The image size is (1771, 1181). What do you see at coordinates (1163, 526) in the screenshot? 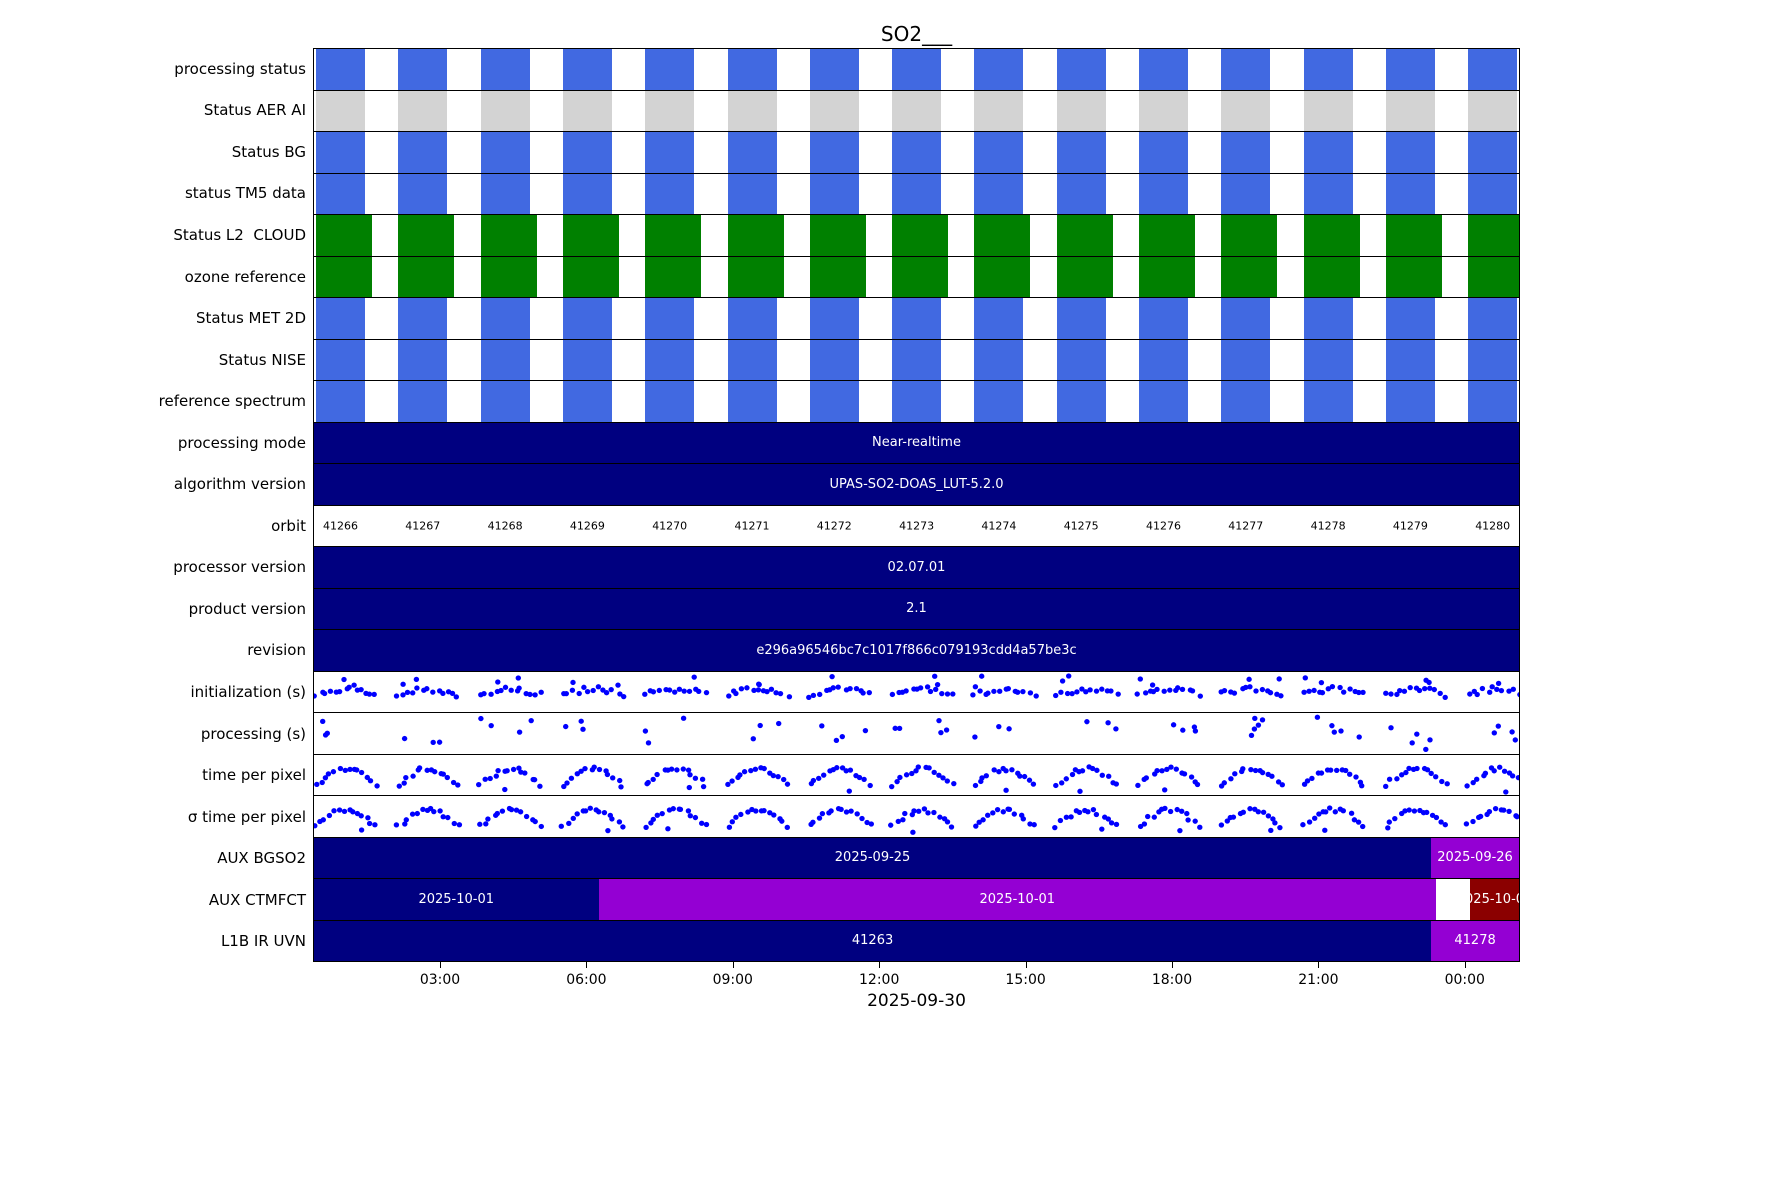
I see `orbit-number: 41276` at bounding box center [1163, 526].